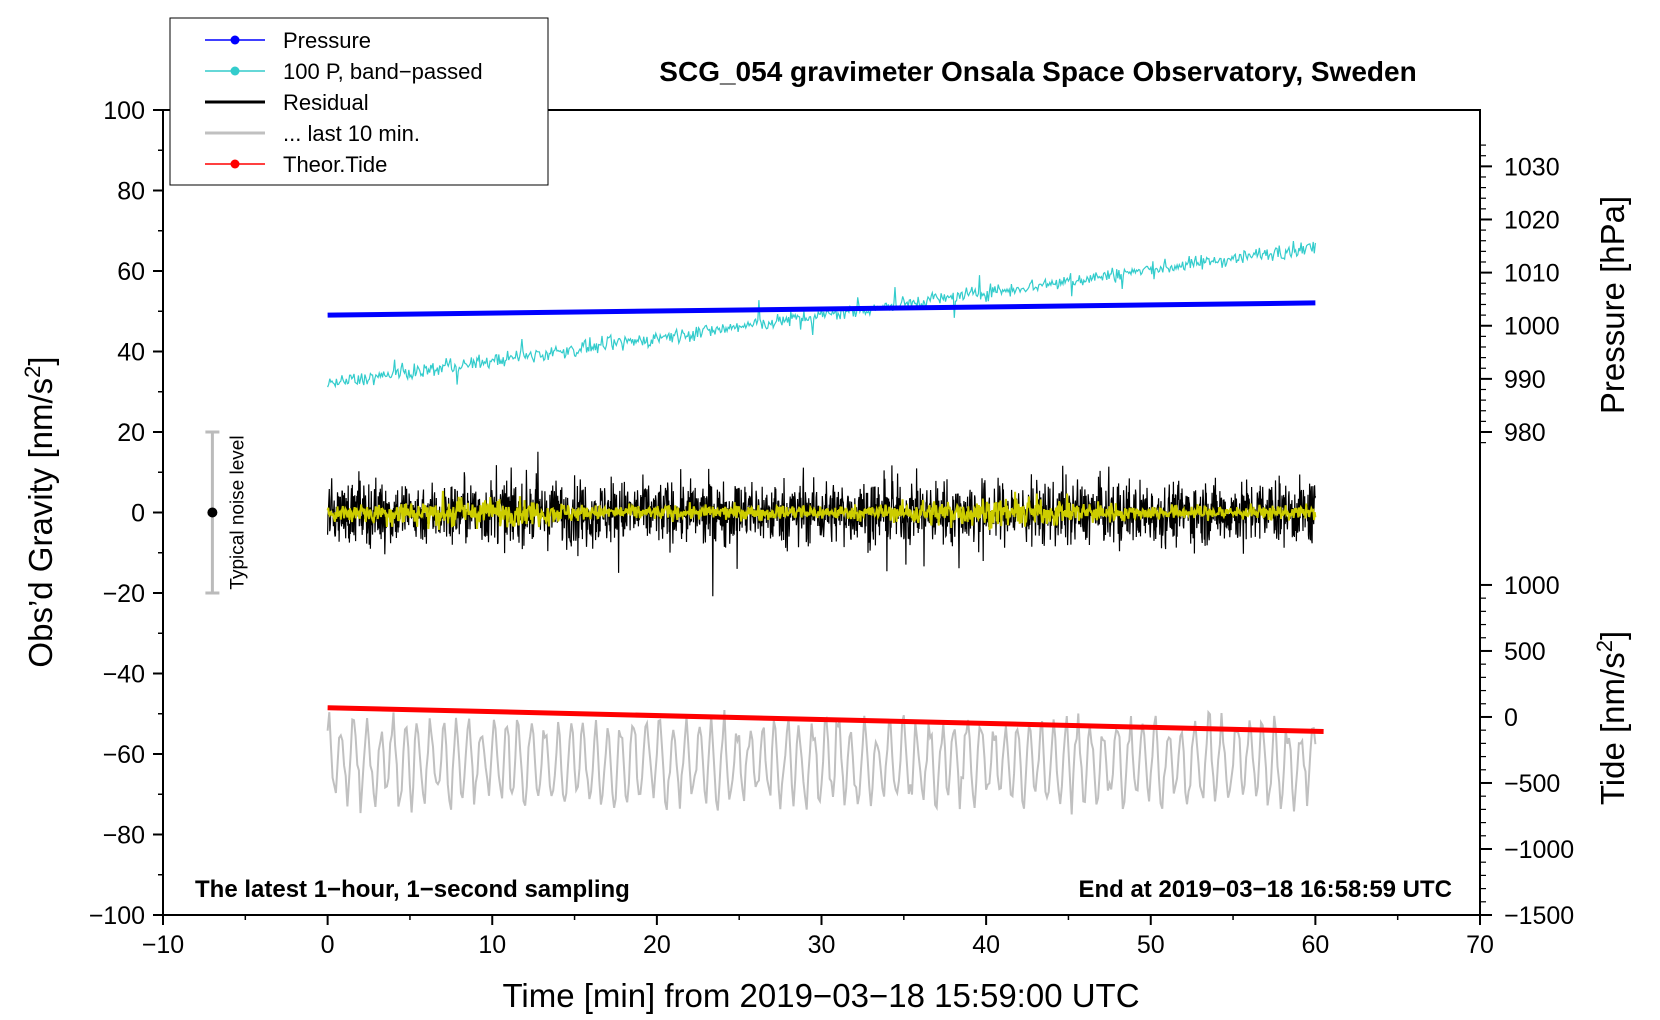 This screenshot has width=1660, height=1020. Describe the element at coordinates (126, 513) in the screenshot. I see `y-axis: −100 −80 −60 −40 −20 0 20 40 60 80 100` at that location.